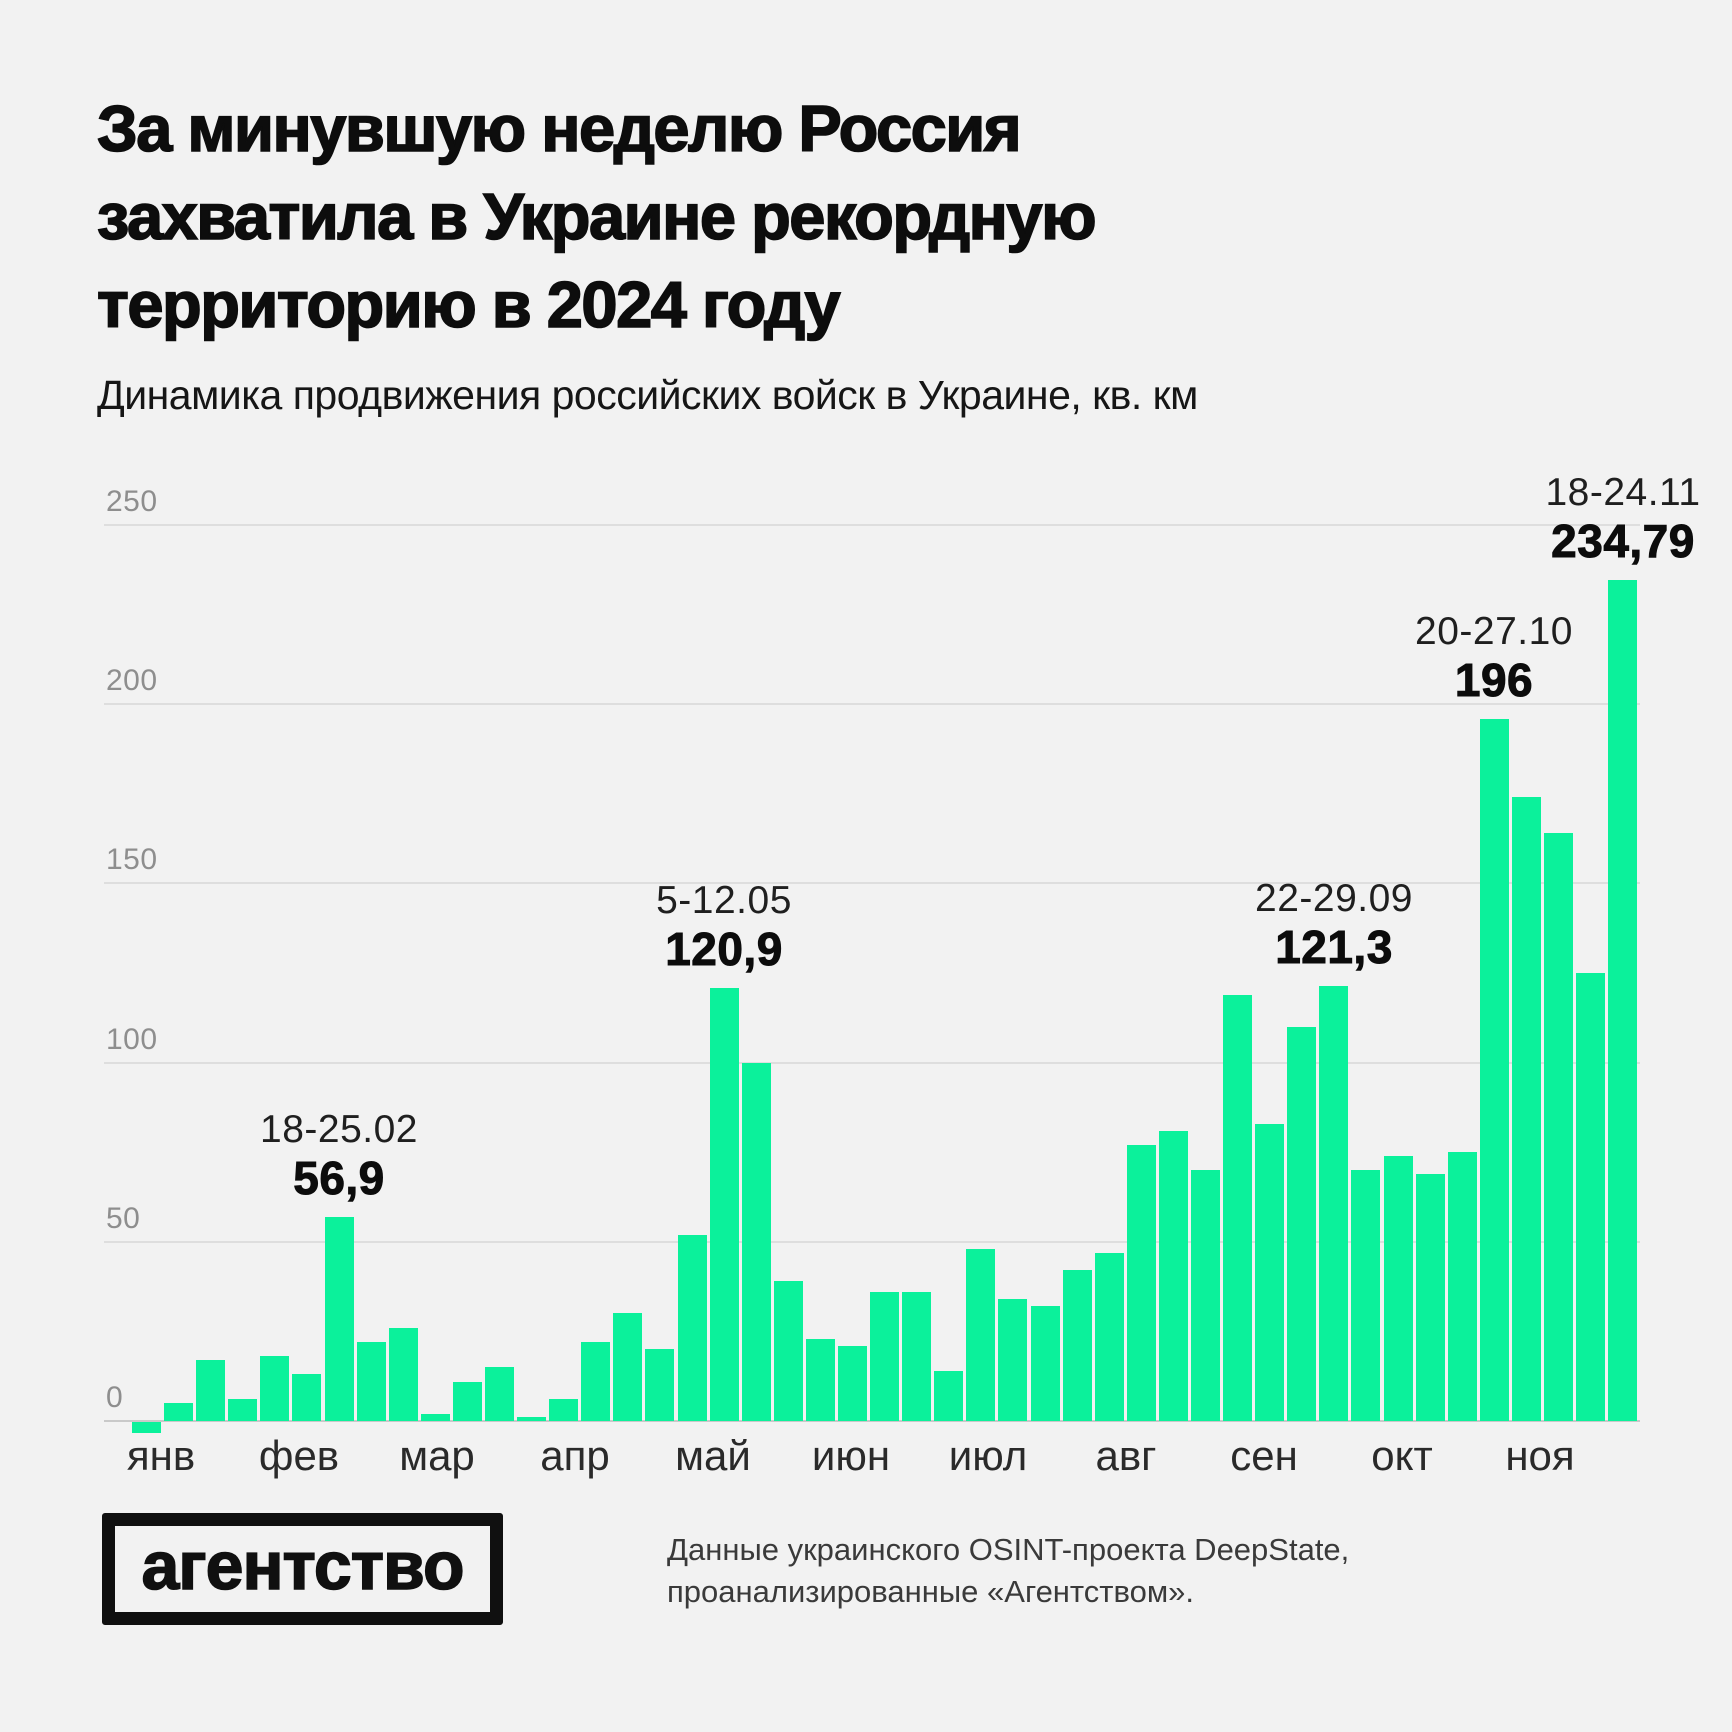 This screenshot has width=1732, height=1732. I want to click on peak-annotation: 20-27.10 196, so click(1494, 657).